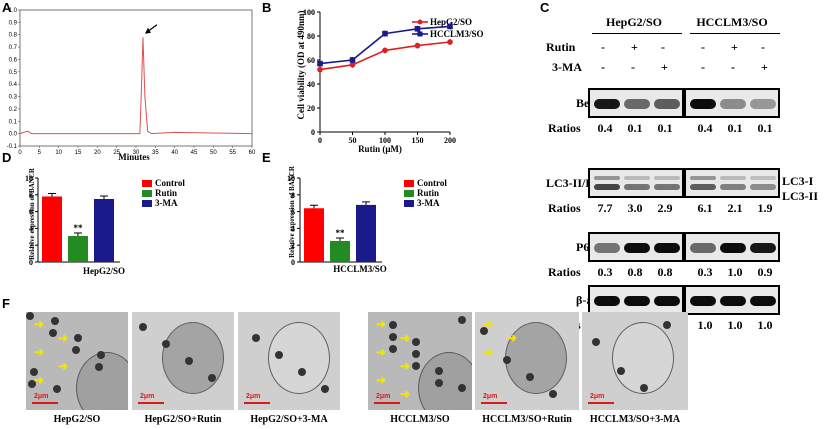 The image size is (825, 429). I want to click on chart-a-frame, so click(136, 78).